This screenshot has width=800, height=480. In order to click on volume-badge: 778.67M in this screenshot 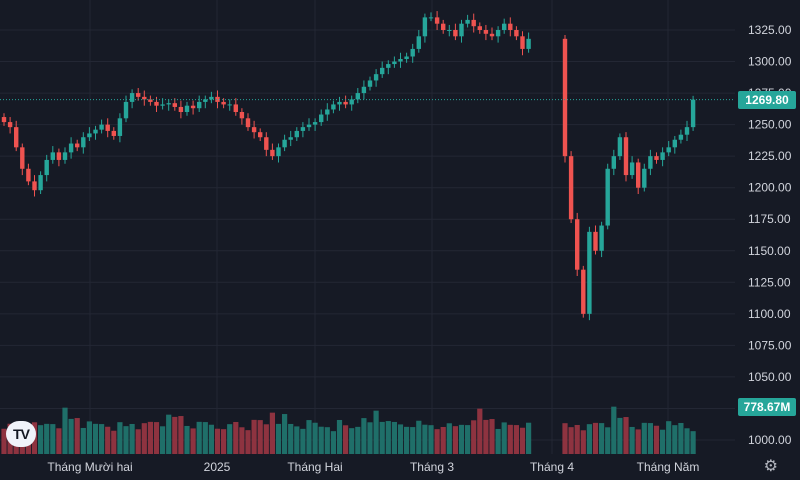, I will do `click(767, 407)`.